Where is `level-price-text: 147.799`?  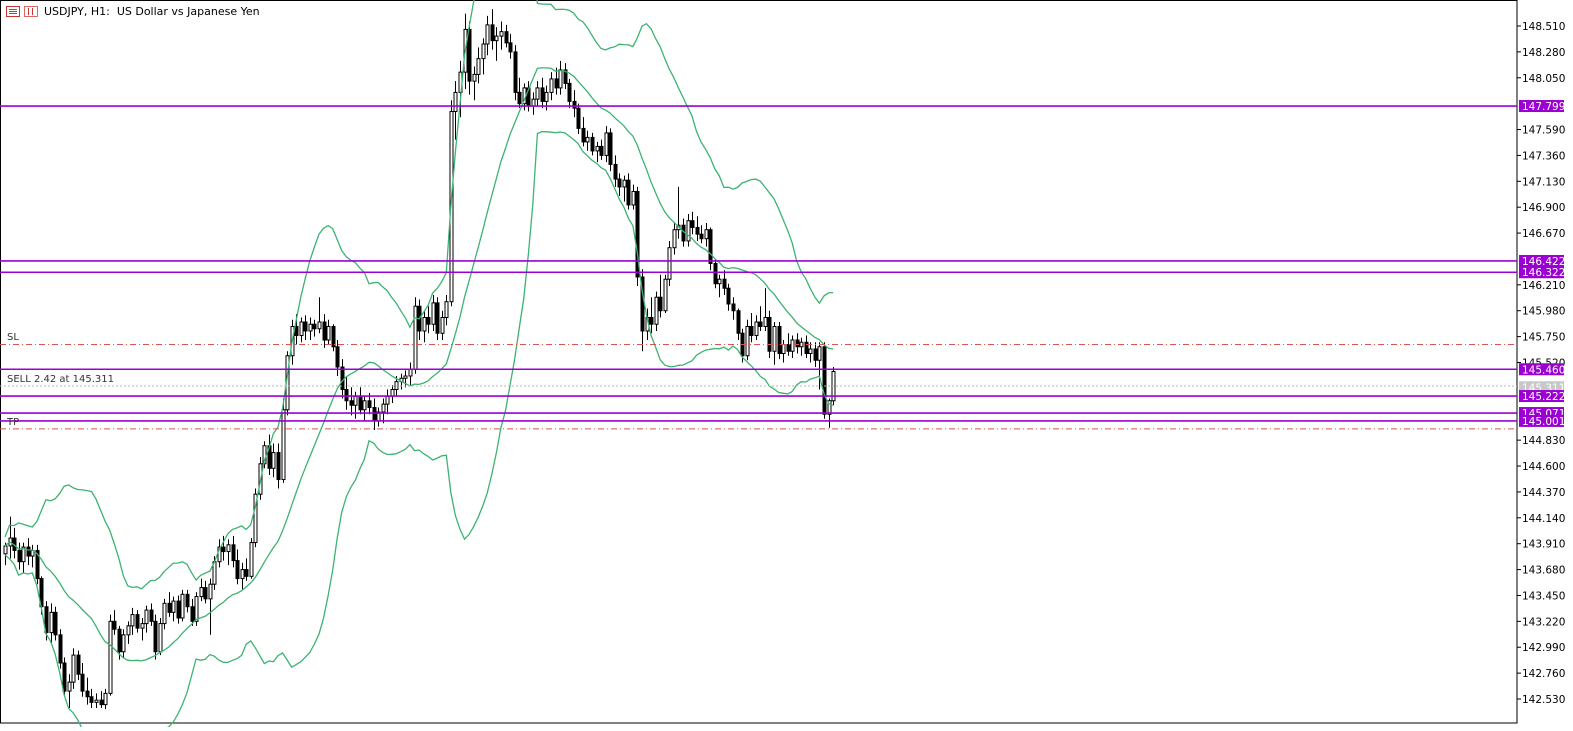
level-price-text: 147.799 is located at coordinates (1543, 107).